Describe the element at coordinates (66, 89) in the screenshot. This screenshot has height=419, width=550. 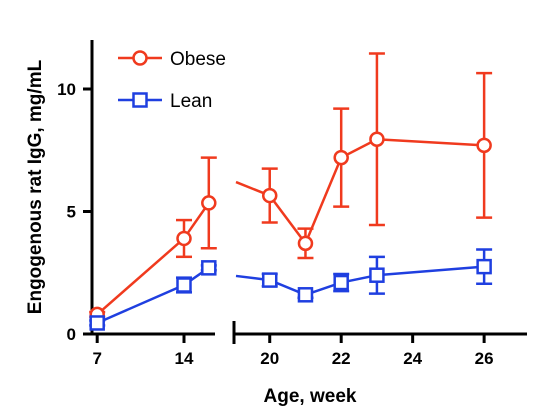
I see `y-tick-label: 10` at that location.